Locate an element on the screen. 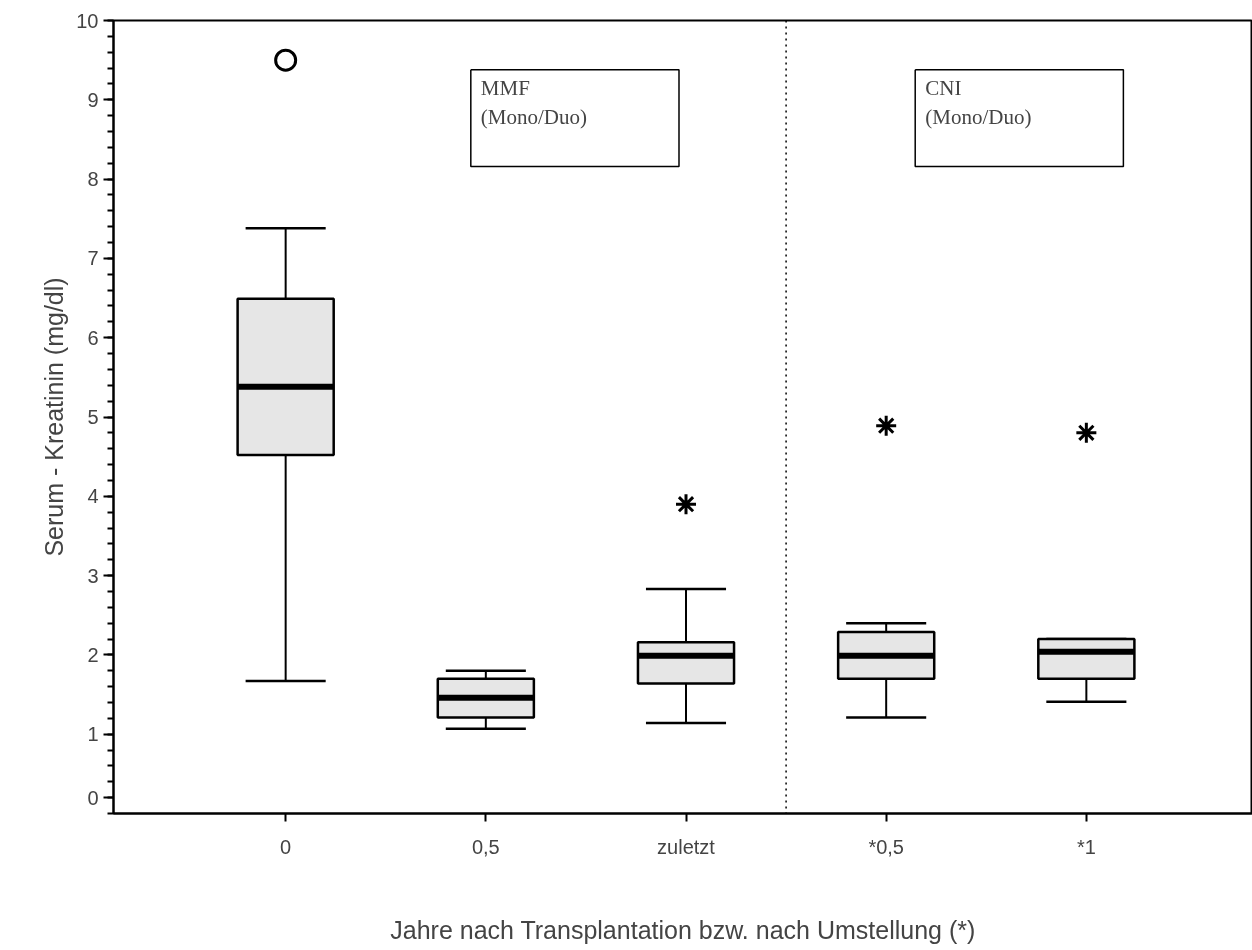 Image resolution: width=1252 pixels, height=950 pixels. y-tick-label: 4 is located at coordinates (93, 496).